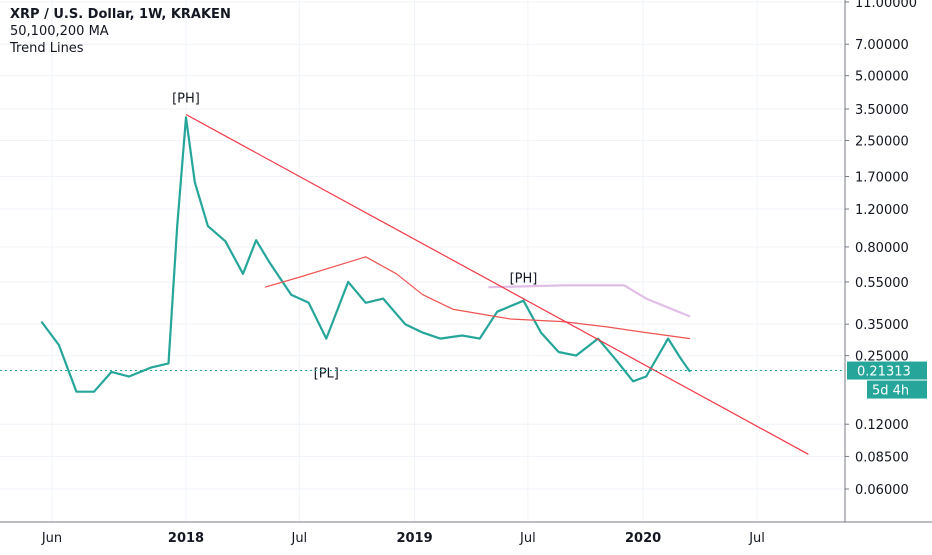 This screenshot has height=555, width=932. I want to click on y-tick-label: 0.55000, so click(882, 283).